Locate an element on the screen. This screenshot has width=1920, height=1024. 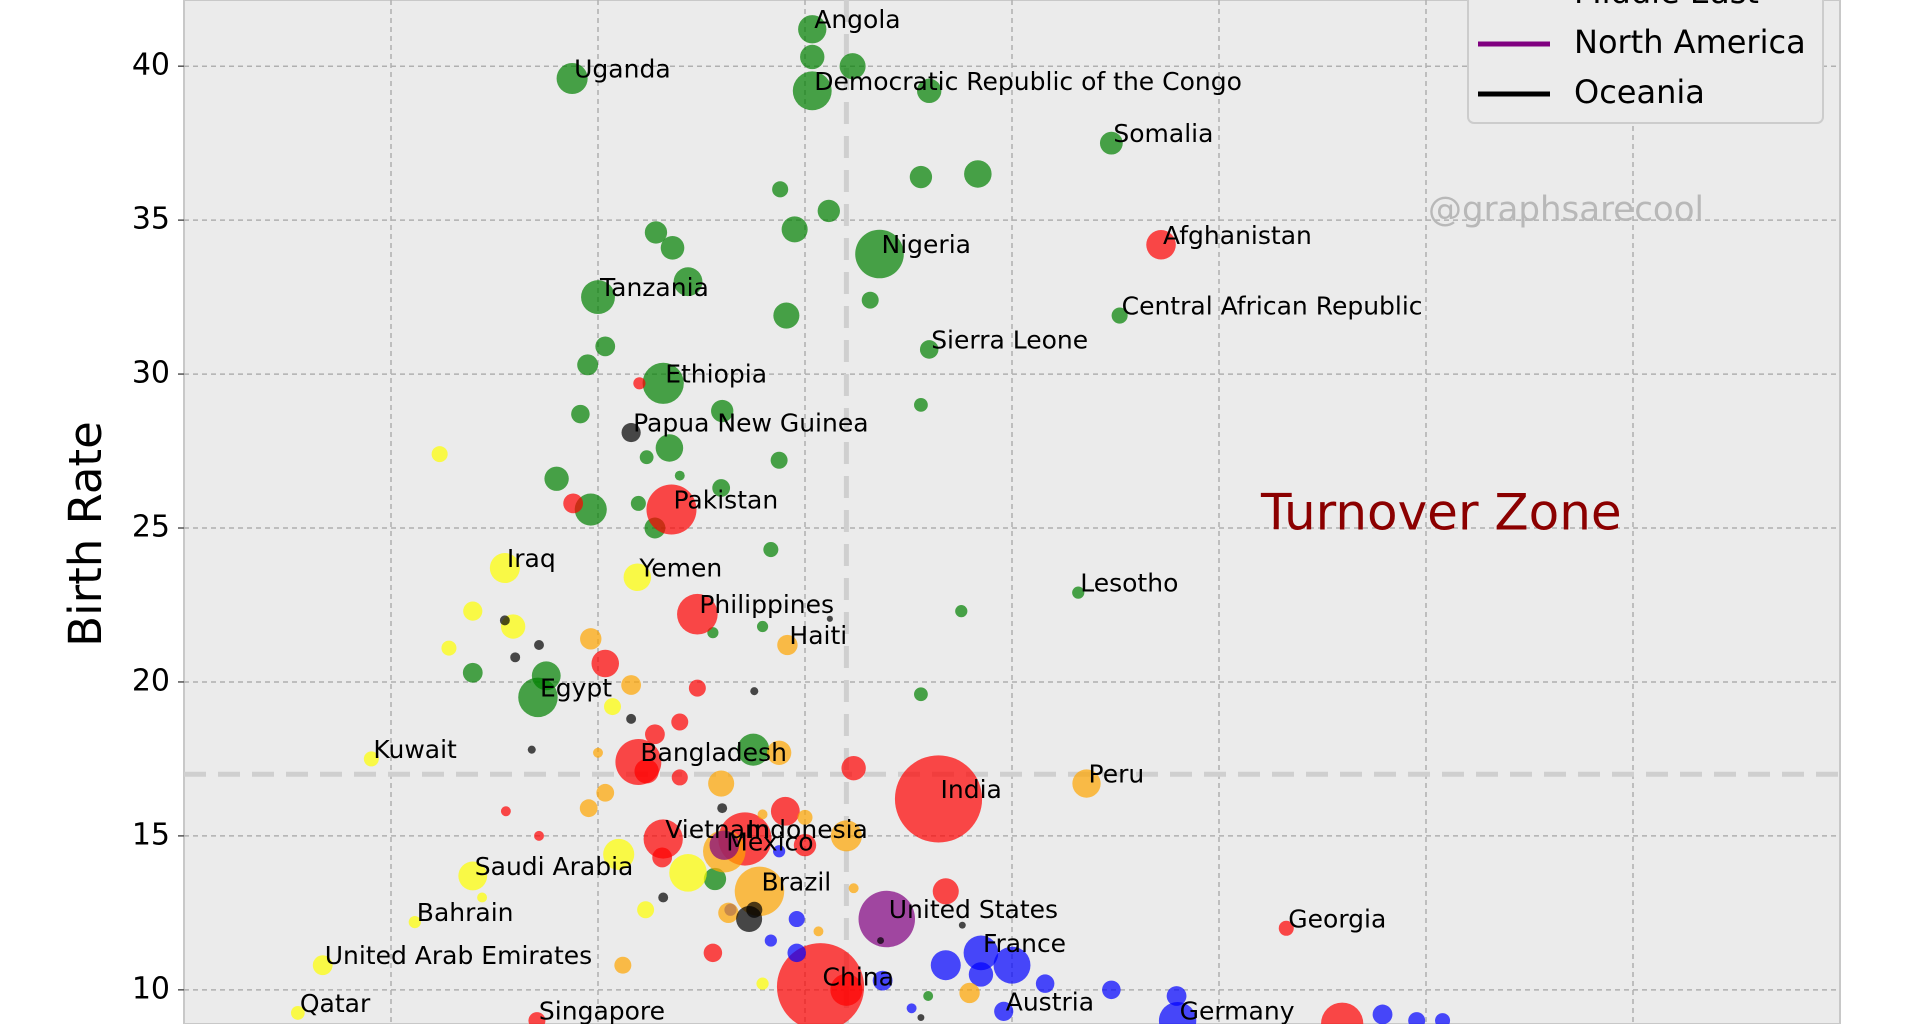
point-label: Bangladesh is located at coordinates (713, 752).